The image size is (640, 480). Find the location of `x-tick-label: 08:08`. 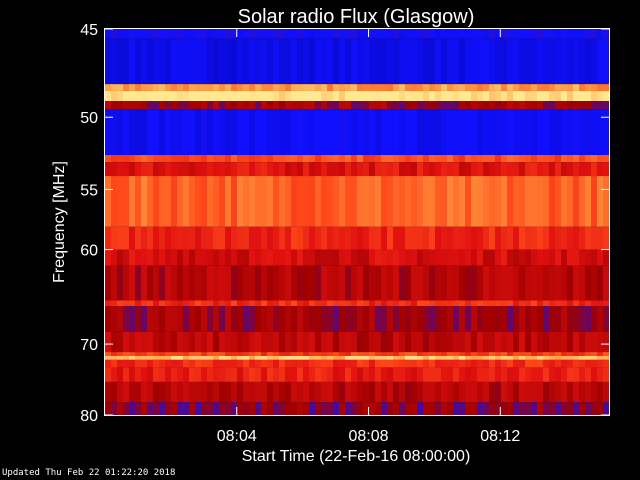

x-tick-label: 08:08 is located at coordinates (369, 436).